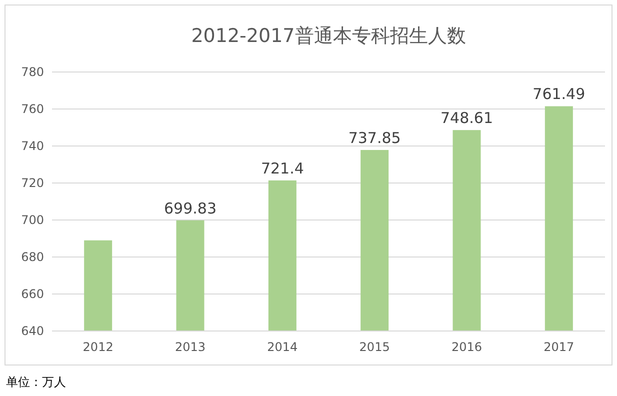 The height and width of the screenshot is (396, 617). What do you see at coordinates (374, 137) in the screenshot?
I see `data-label: 737.85` at bounding box center [374, 137].